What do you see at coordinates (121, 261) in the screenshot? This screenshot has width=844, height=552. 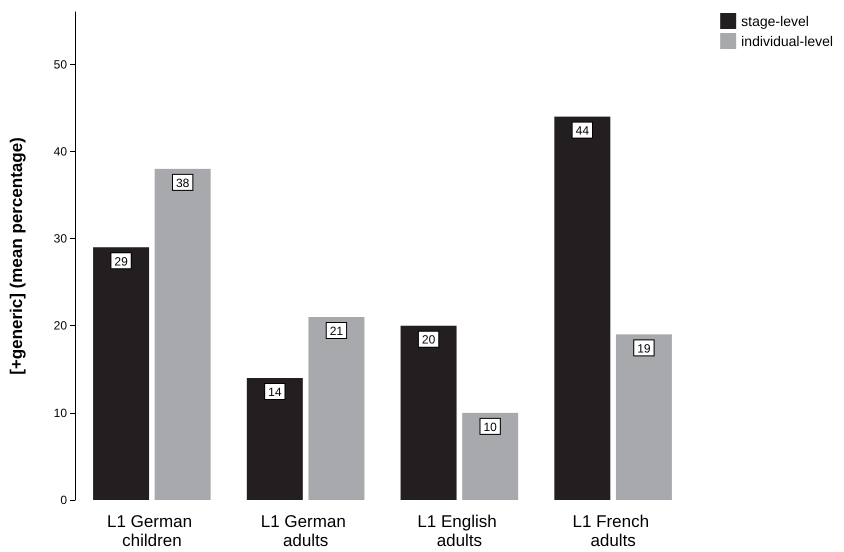 I see `data-label: 29` at bounding box center [121, 261].